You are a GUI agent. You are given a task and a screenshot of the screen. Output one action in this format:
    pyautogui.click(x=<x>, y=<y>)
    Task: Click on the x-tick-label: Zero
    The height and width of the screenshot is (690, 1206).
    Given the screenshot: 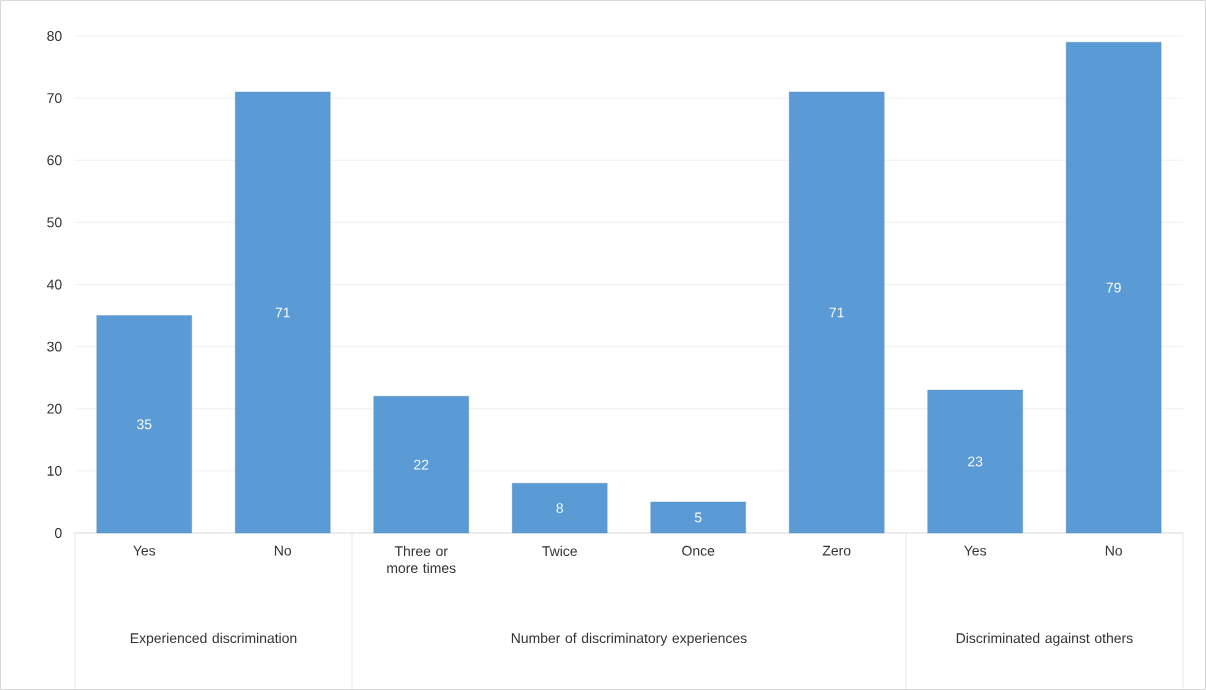 What is the action you would take?
    pyautogui.click(x=836, y=550)
    